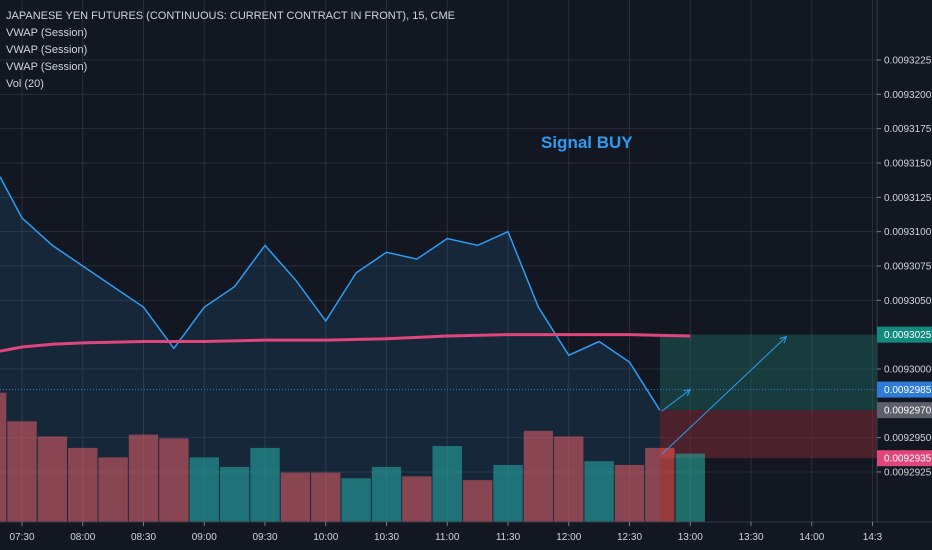 The height and width of the screenshot is (550, 932). Describe the element at coordinates (47, 50) in the screenshot. I see `indicator-vwap-2: VWAP (Session)` at that location.